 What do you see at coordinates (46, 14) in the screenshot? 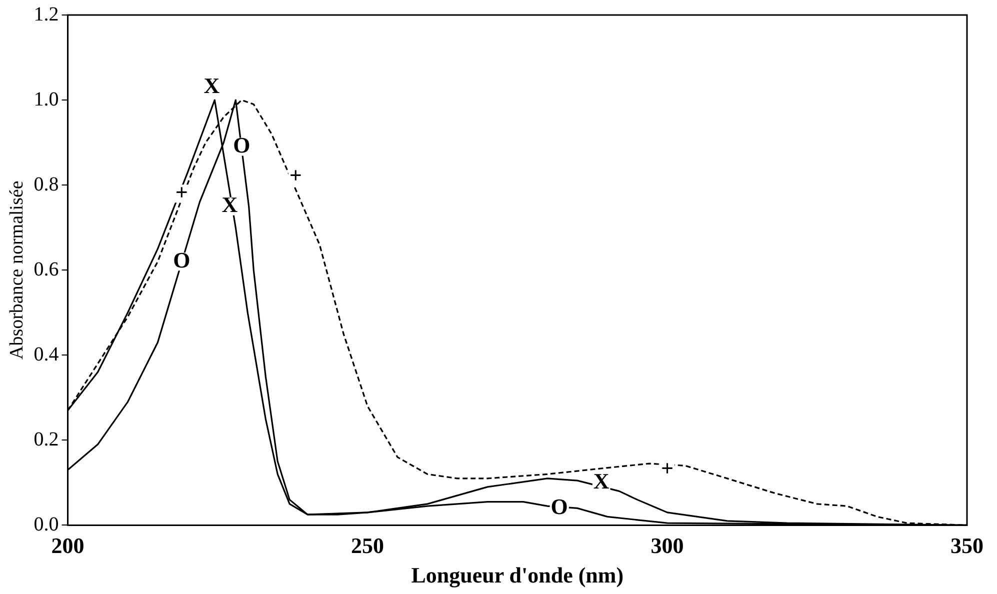
I see `y-tick-label: 1.2` at bounding box center [46, 14].